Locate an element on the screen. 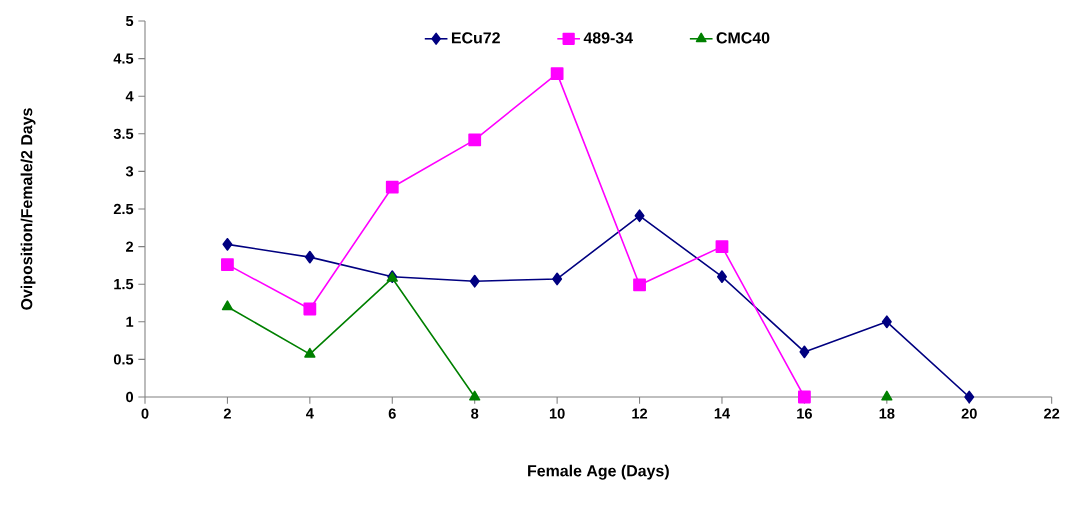 This screenshot has height=529, width=1073. x-tick-label: 18 is located at coordinates (887, 413).